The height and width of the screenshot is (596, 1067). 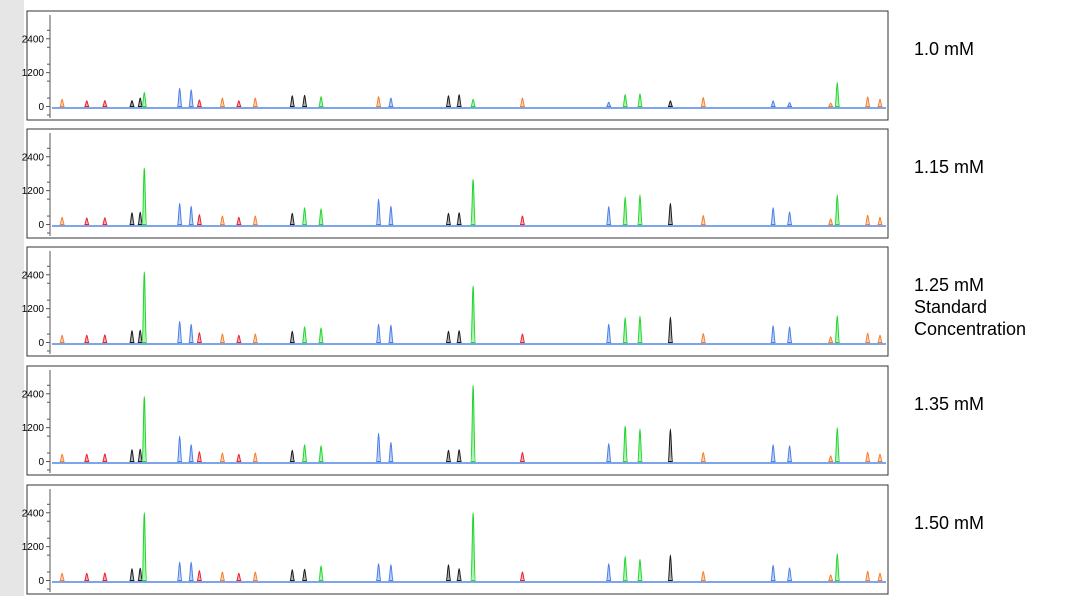 I want to click on concentration-label: Concentration, so click(x=970, y=329).